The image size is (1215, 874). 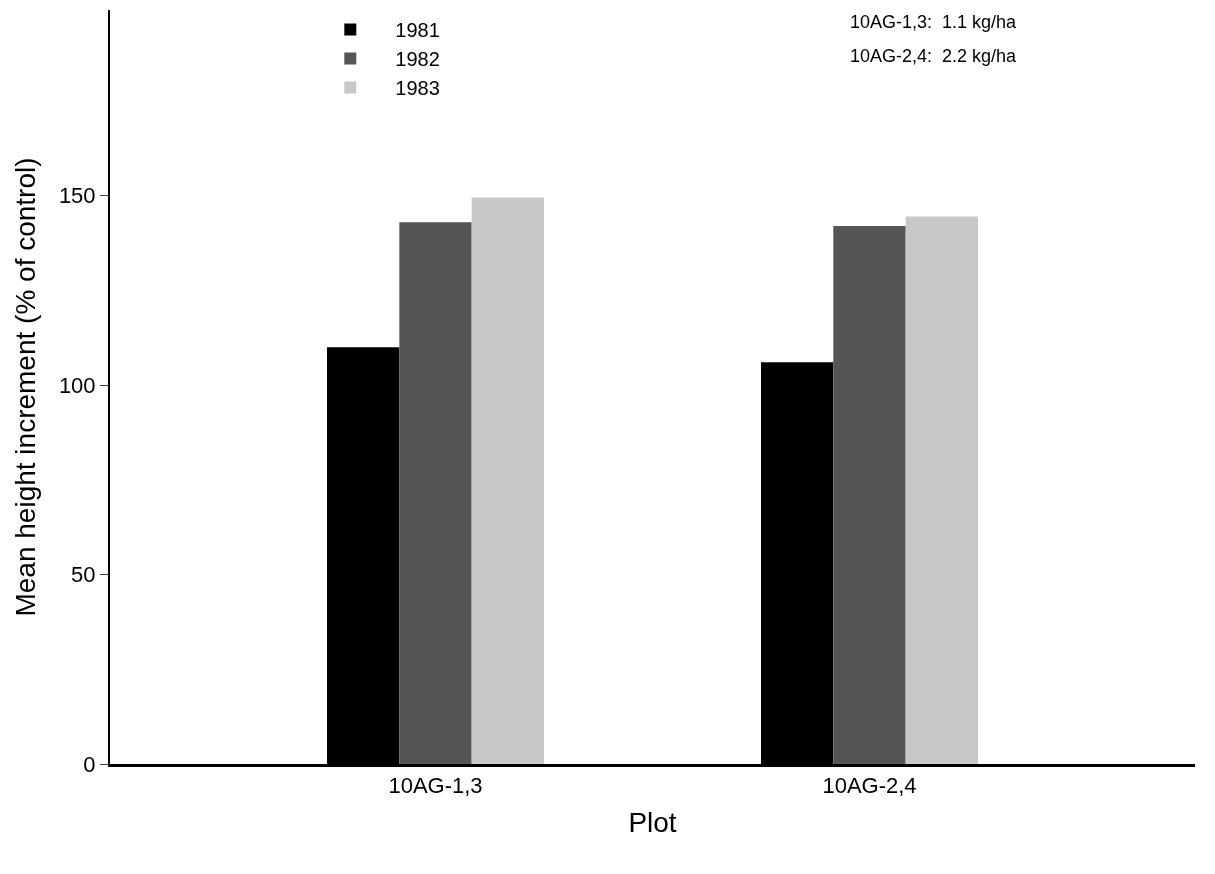 I want to click on y-axis-title: Mean height increment (% of control), so click(x=26, y=387).